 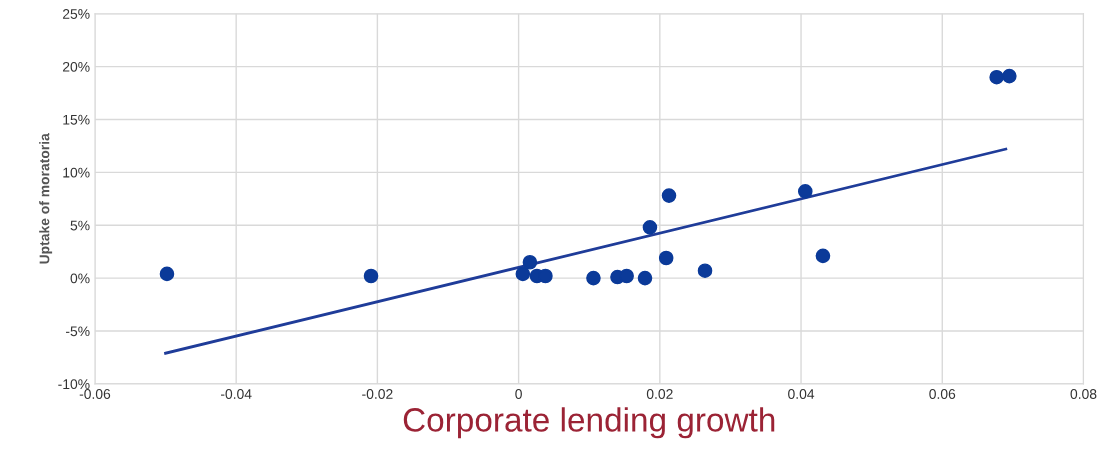 I want to click on y-tick-label: 20%, so click(x=76, y=66).